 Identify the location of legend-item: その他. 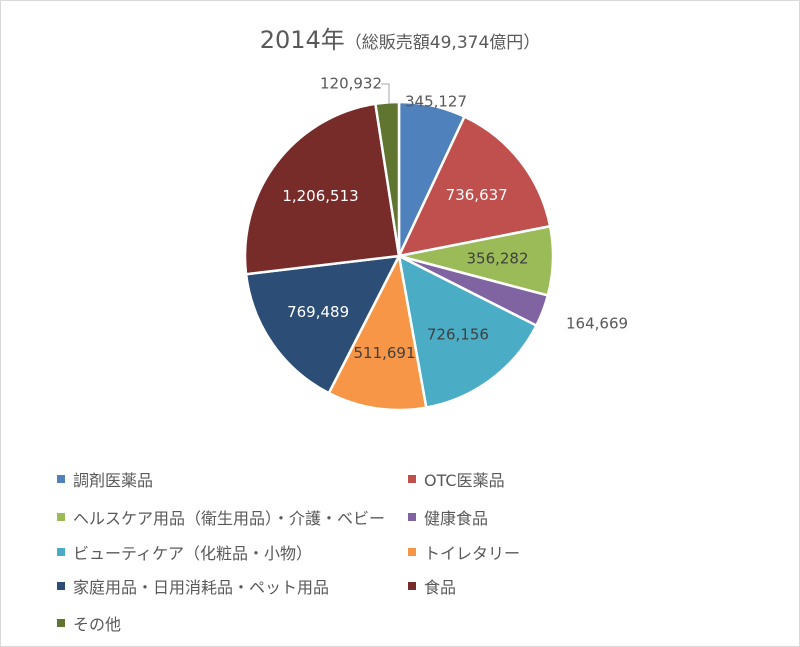
(89, 623).